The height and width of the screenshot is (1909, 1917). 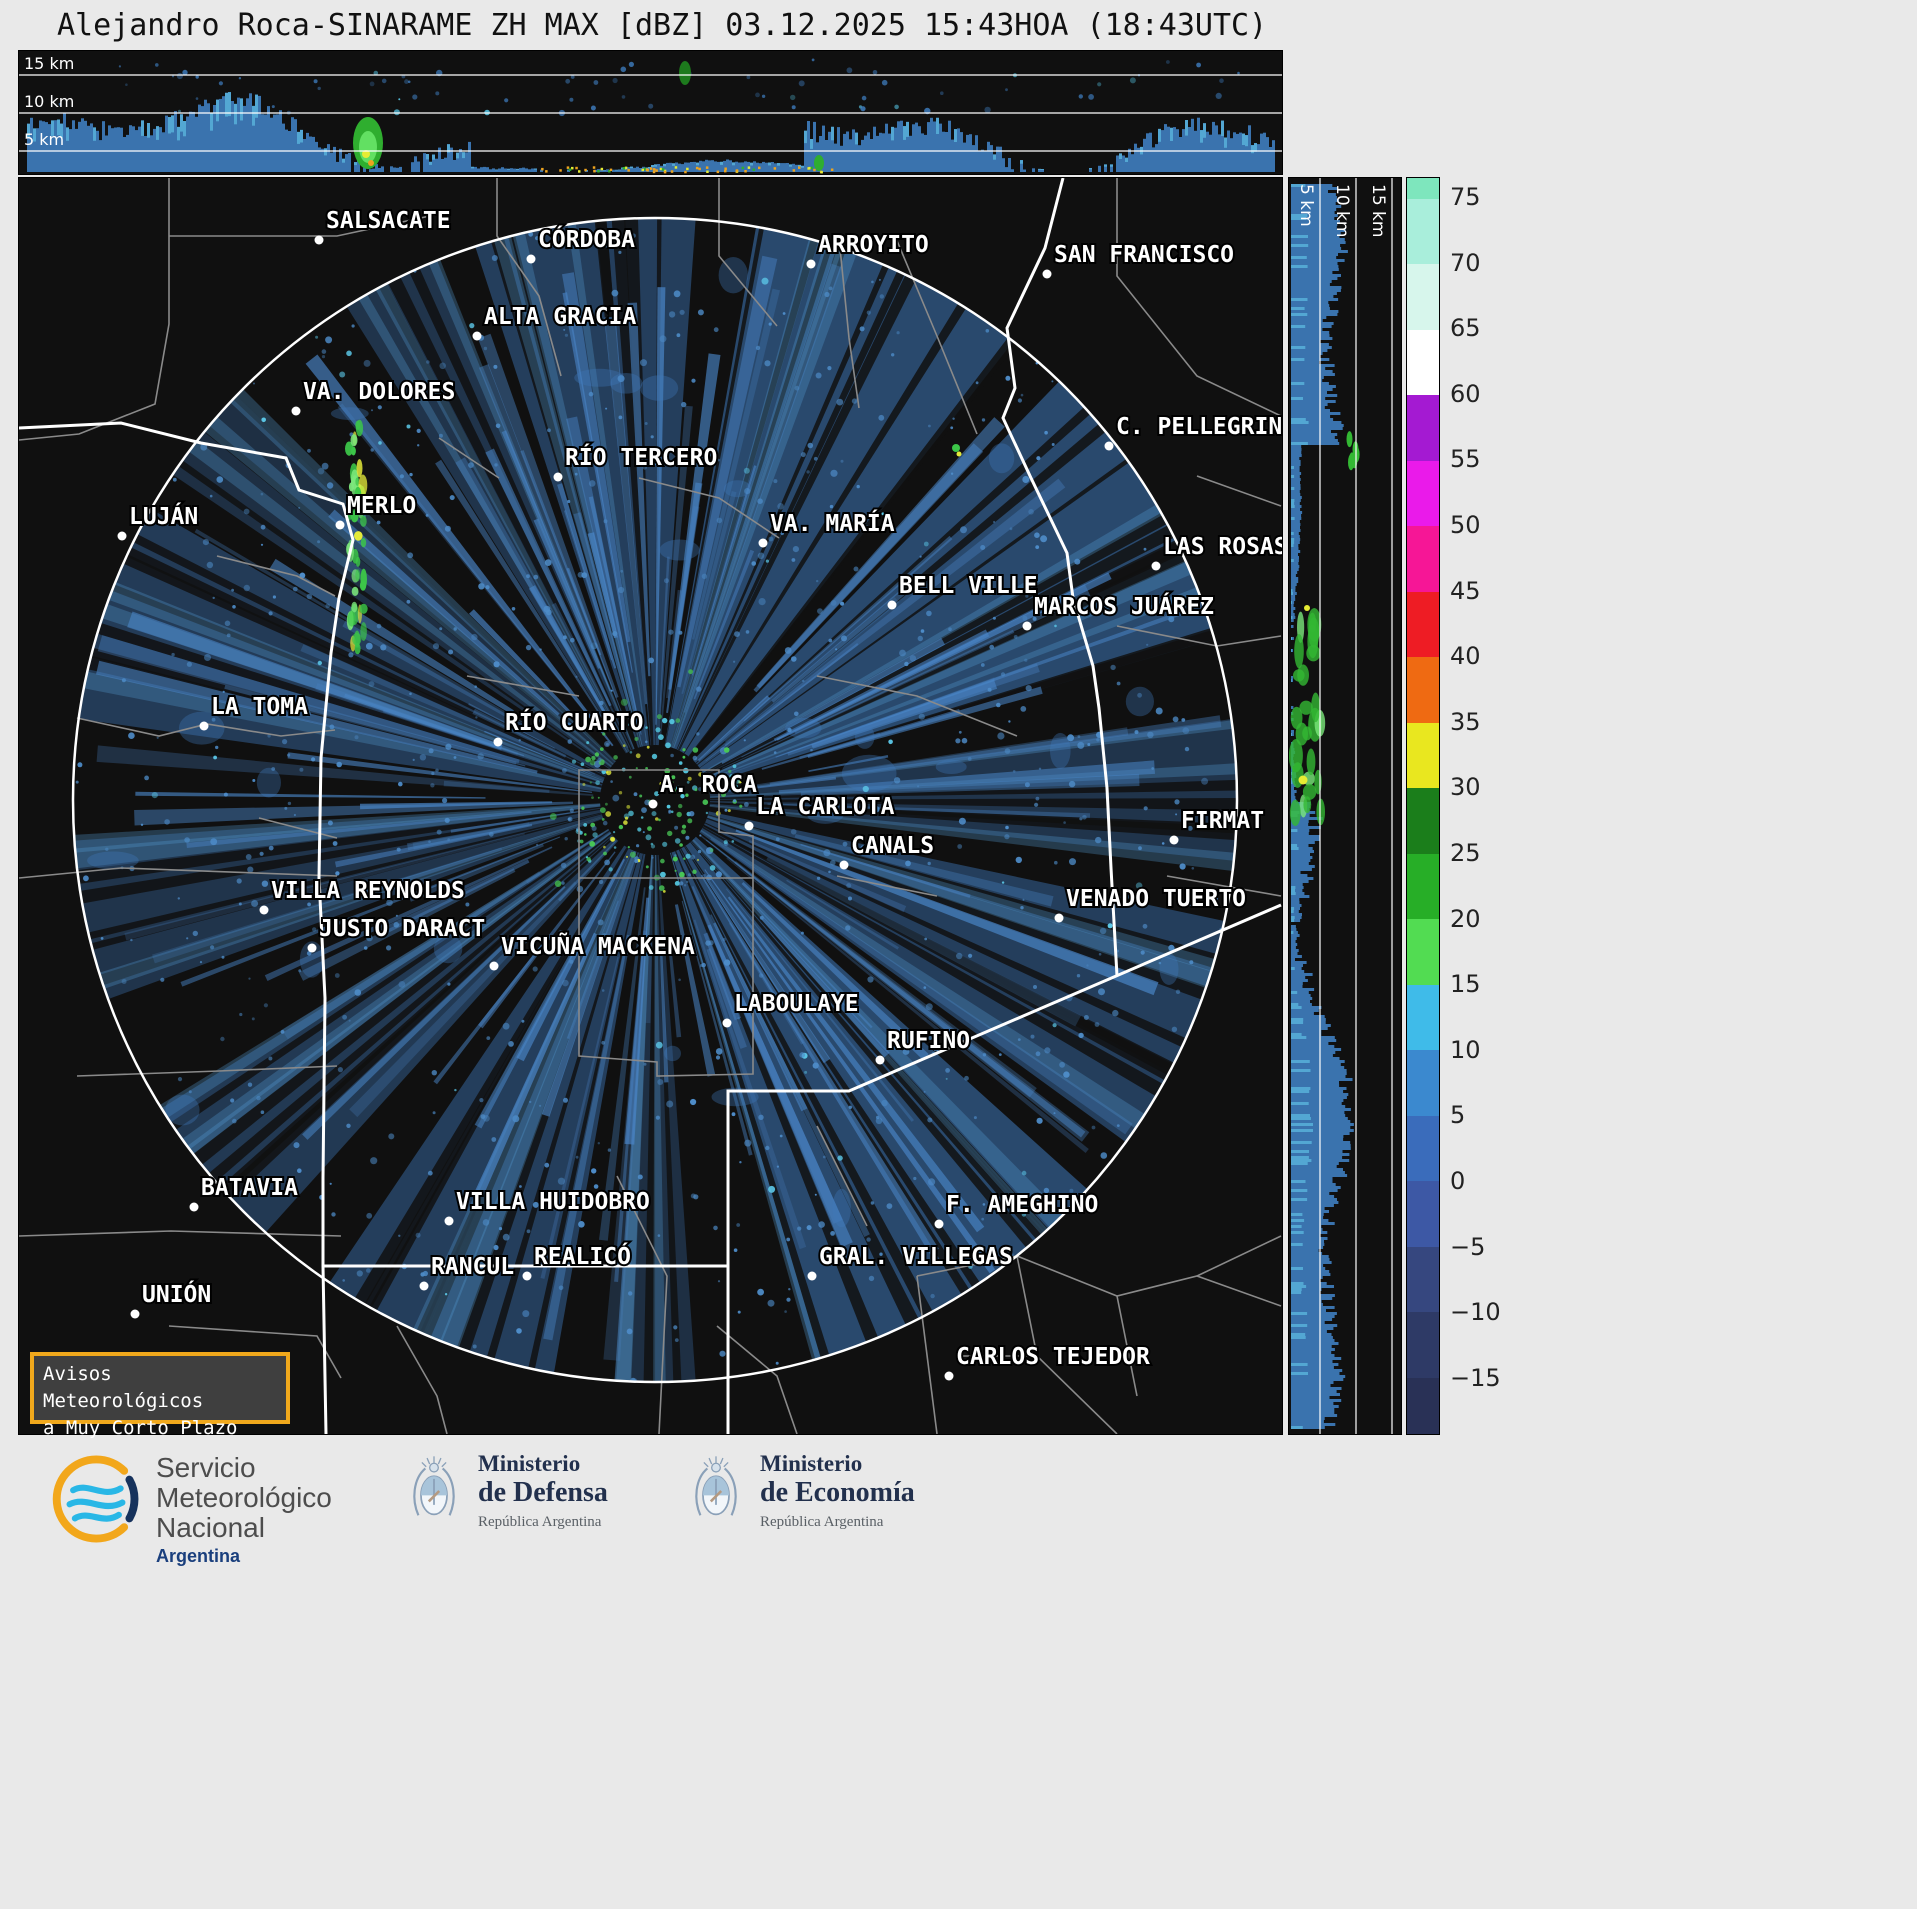 I want to click on city-marker: LAS ROSAS, so click(x=1216, y=551).